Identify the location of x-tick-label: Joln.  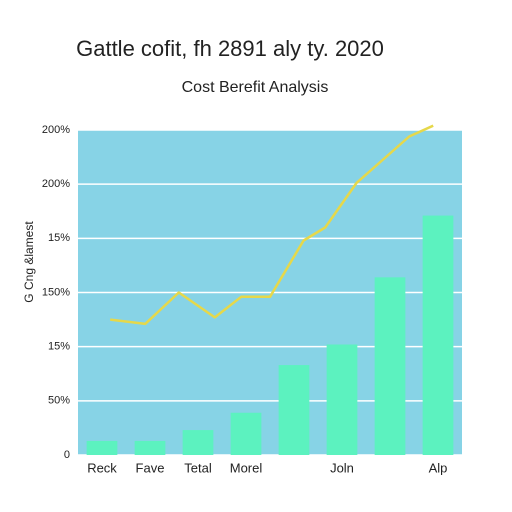
(342, 467).